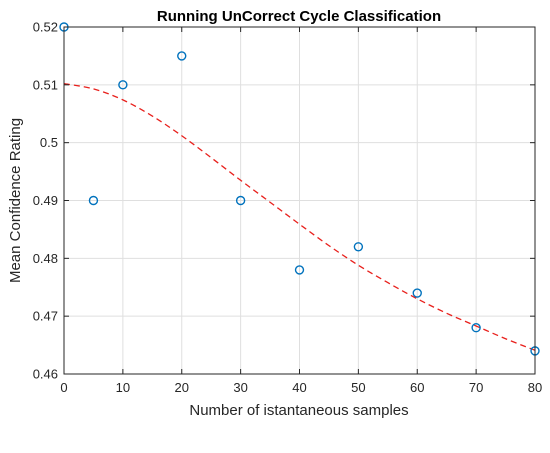 The image size is (550, 453). I want to click on x-tick-label: 0, so click(63, 387).